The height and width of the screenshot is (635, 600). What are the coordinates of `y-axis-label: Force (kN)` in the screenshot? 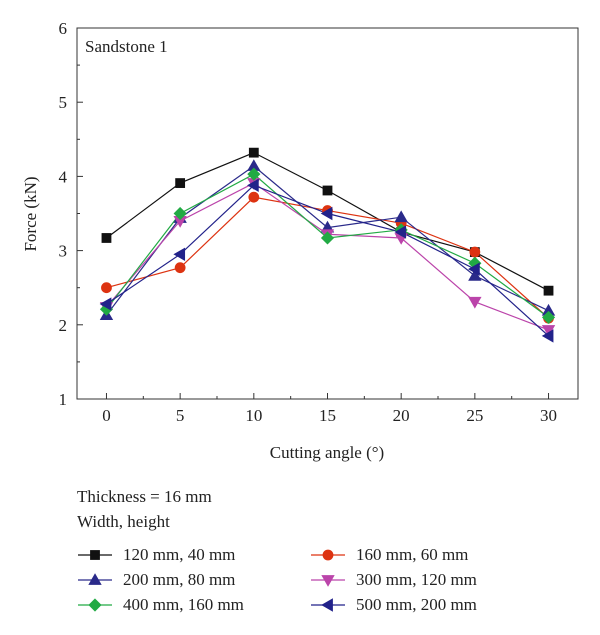 It's located at (30, 213).